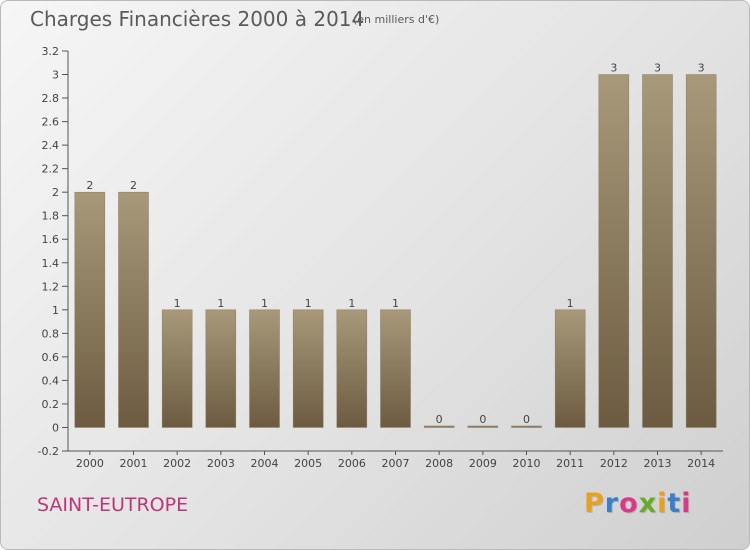 The height and width of the screenshot is (550, 750). What do you see at coordinates (55, 310) in the screenshot?
I see `y-tick-label: 1` at bounding box center [55, 310].